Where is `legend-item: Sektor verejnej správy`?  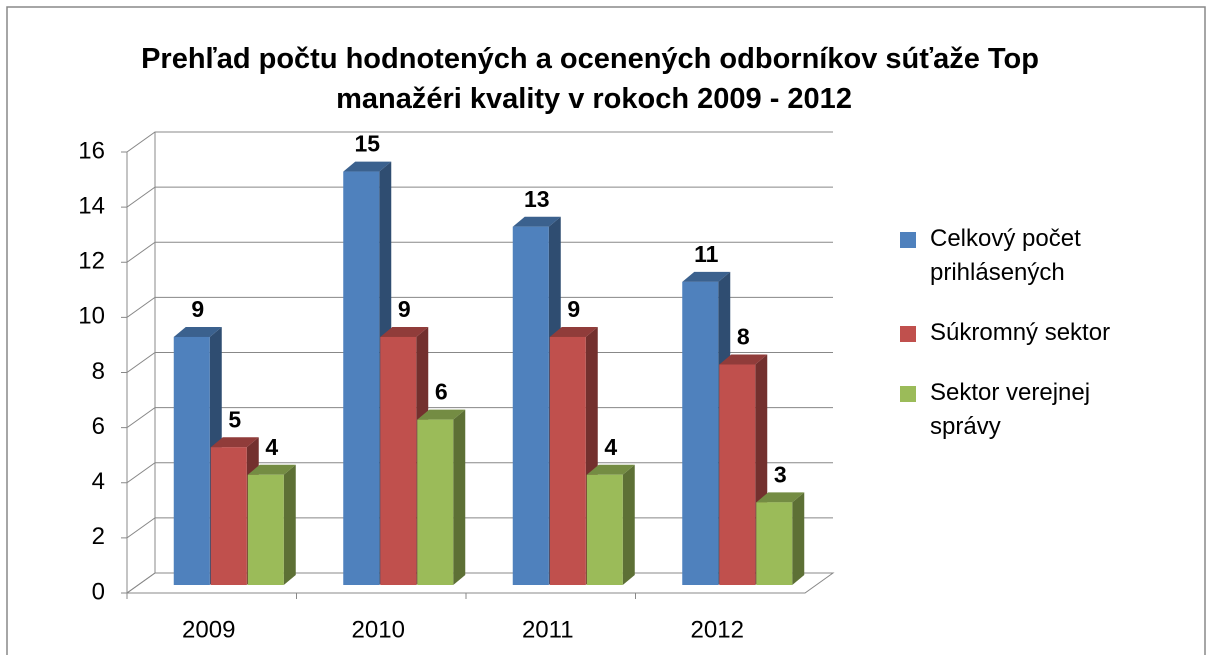
legend-item: Sektor verejnej správy is located at coordinates (1020, 410).